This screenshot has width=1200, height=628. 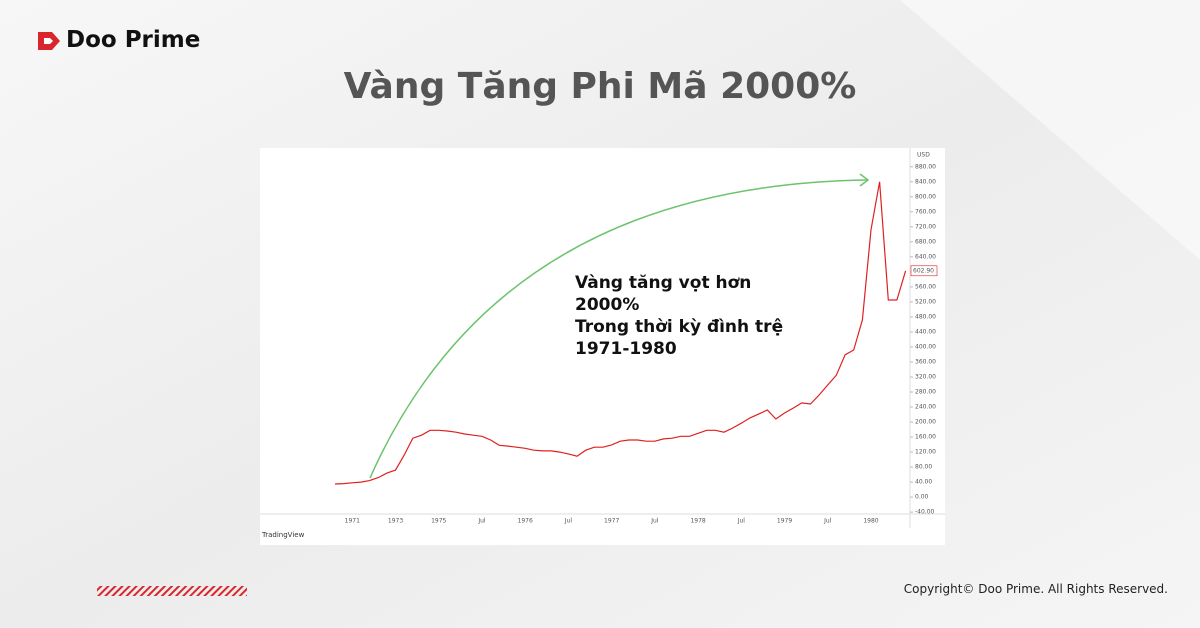 What do you see at coordinates (663, 283) in the screenshot?
I see `annotation-line: Vàng tăng vọt hơn` at bounding box center [663, 283].